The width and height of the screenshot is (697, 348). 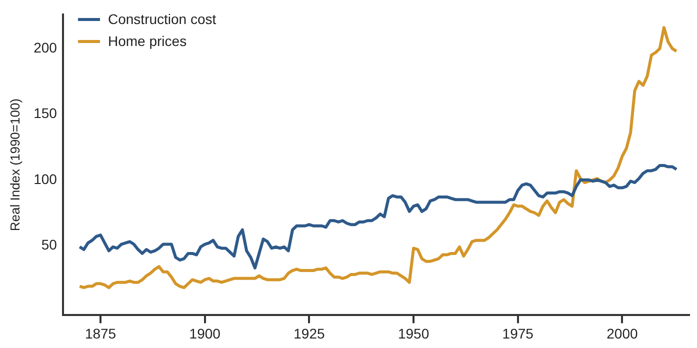 What do you see at coordinates (46, 47) in the screenshot?
I see `y-tick-label: 200` at bounding box center [46, 47].